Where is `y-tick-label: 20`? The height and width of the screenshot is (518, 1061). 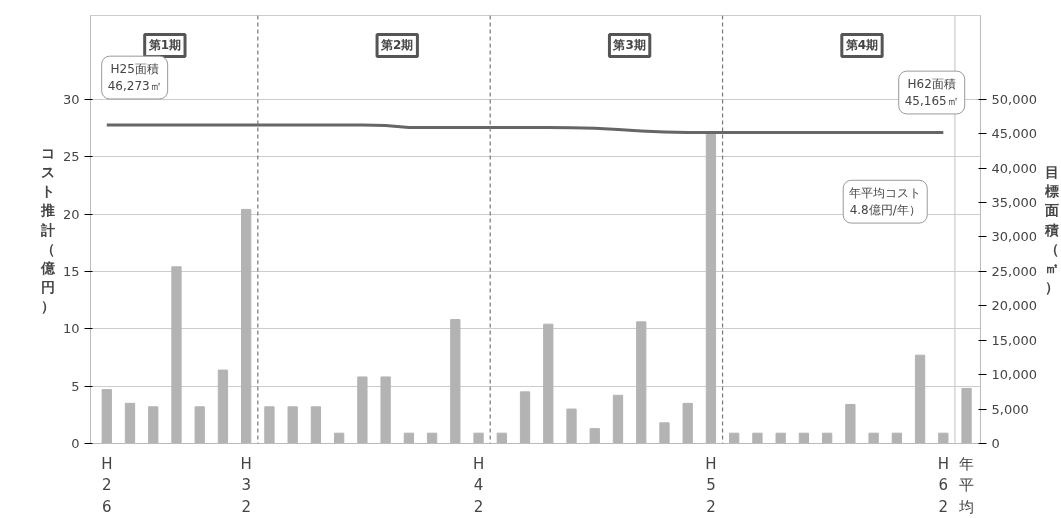 y-tick-label: 20 is located at coordinates (71, 214).